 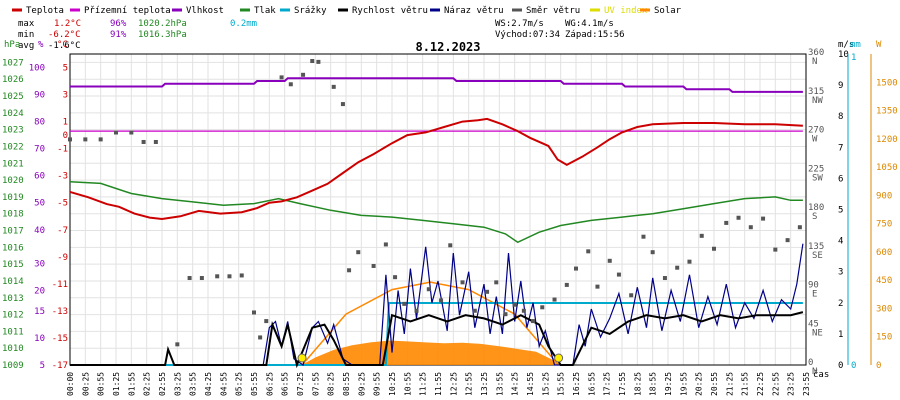 I want to click on pressure-tick-4: 1023, so click(x=13, y=131).